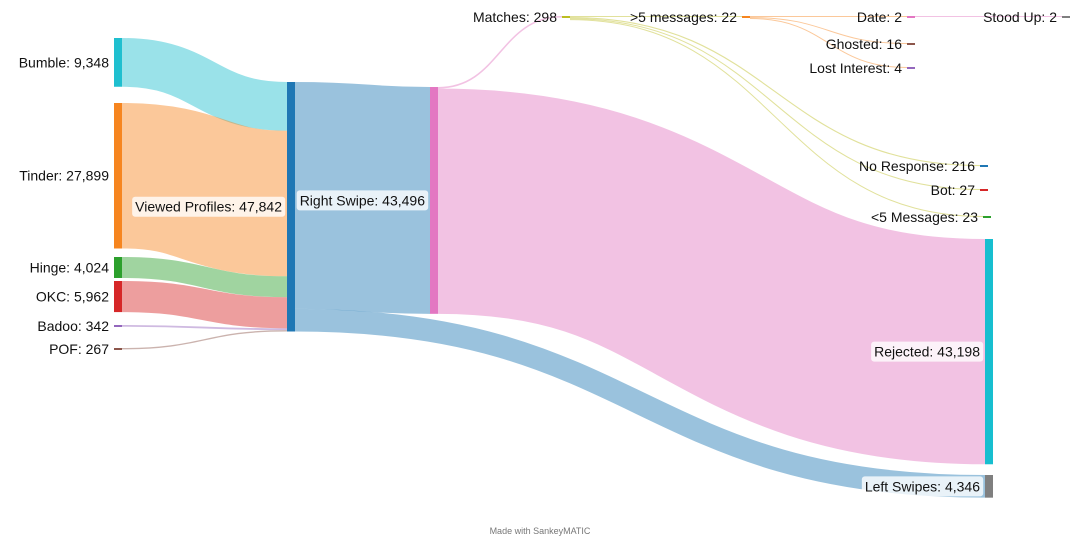  Describe the element at coordinates (70, 267) in the screenshot. I see `label-hinge: Hinge: 4,024` at that location.